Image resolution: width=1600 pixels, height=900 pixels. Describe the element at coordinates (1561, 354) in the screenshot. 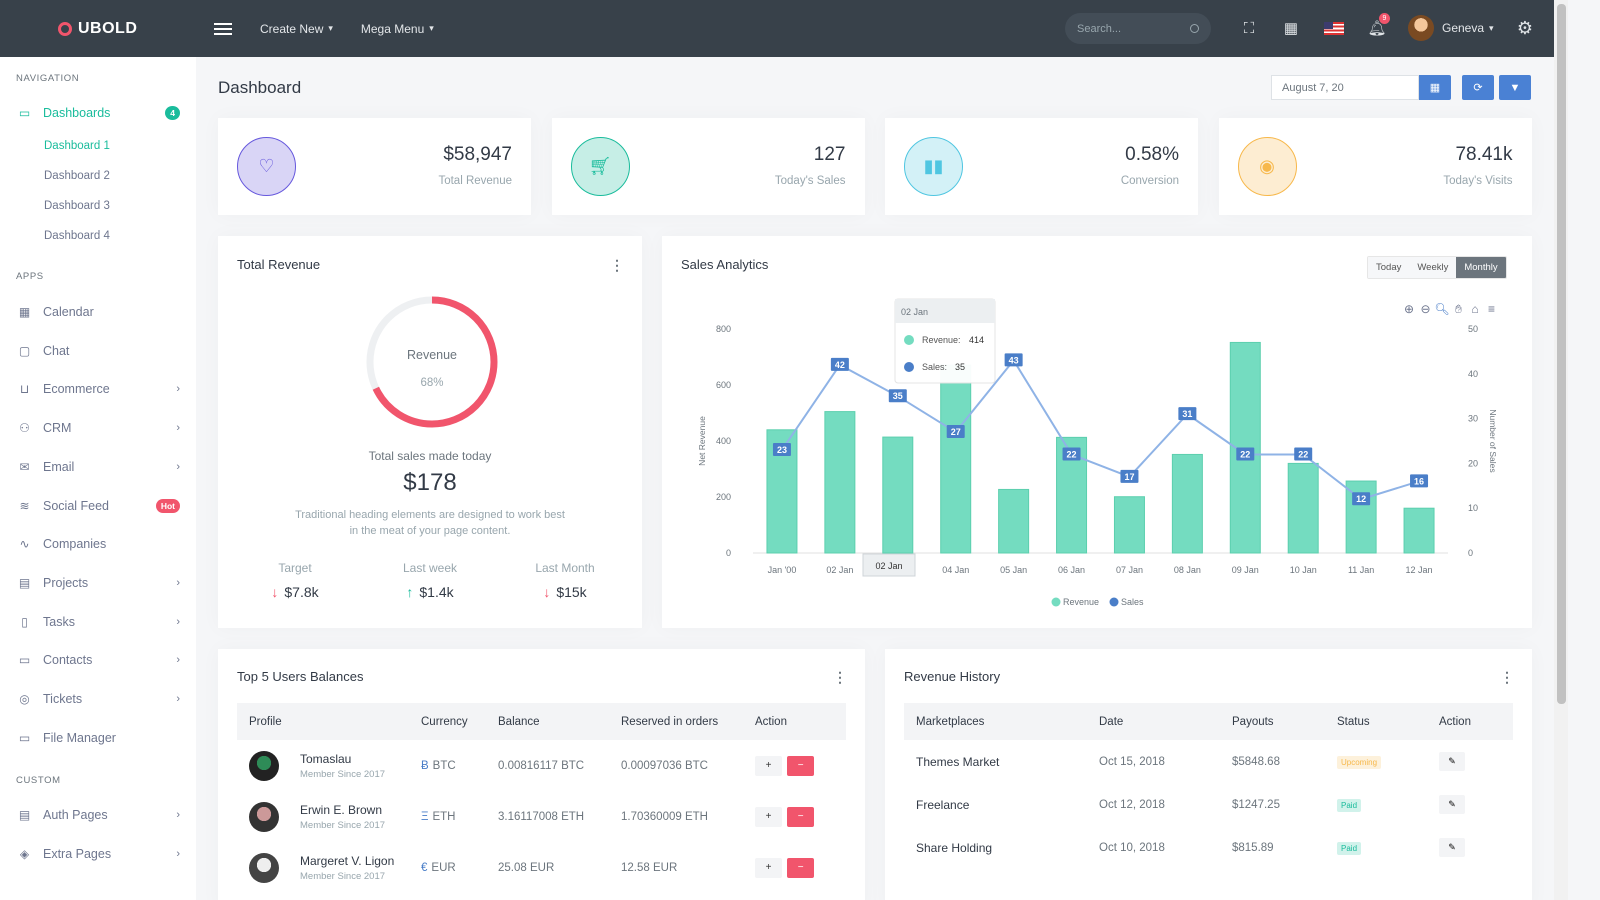

I see `scrollbar-thumb` at that location.